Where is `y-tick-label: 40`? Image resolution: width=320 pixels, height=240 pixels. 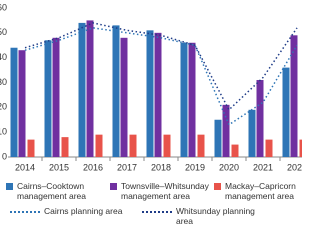 y-tick-label: 40 is located at coordinates (3, 57).